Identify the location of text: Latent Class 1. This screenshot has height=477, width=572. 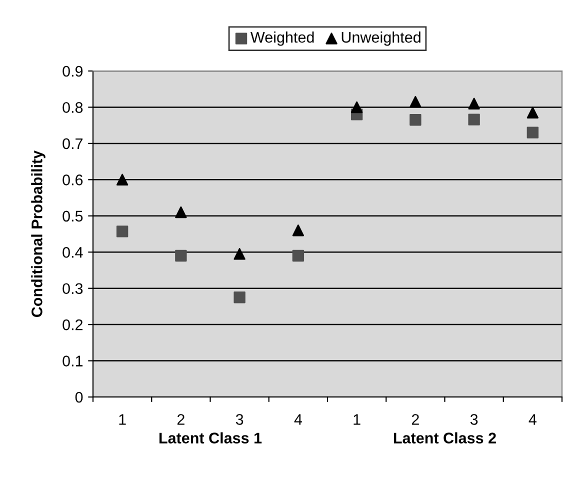
(210, 438).